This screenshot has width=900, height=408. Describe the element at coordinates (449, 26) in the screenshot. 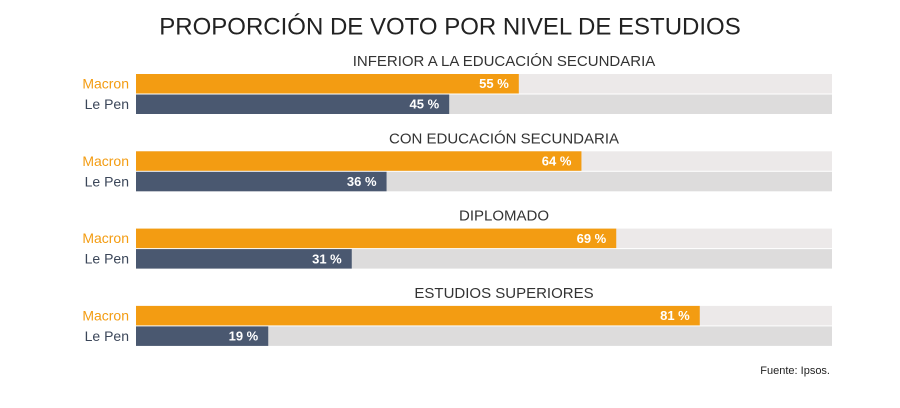

I see `chart-title: PROPORCIÓN DE VOTO POR NIVEL DE ESTUDIOS` at that location.